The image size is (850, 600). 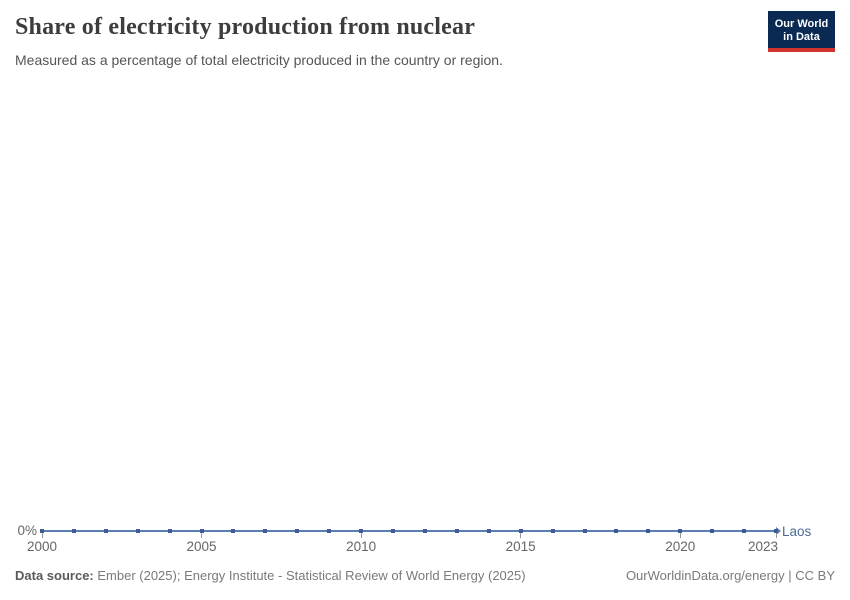 What do you see at coordinates (54, 575) in the screenshot?
I see `data-source-label: Data source:` at bounding box center [54, 575].